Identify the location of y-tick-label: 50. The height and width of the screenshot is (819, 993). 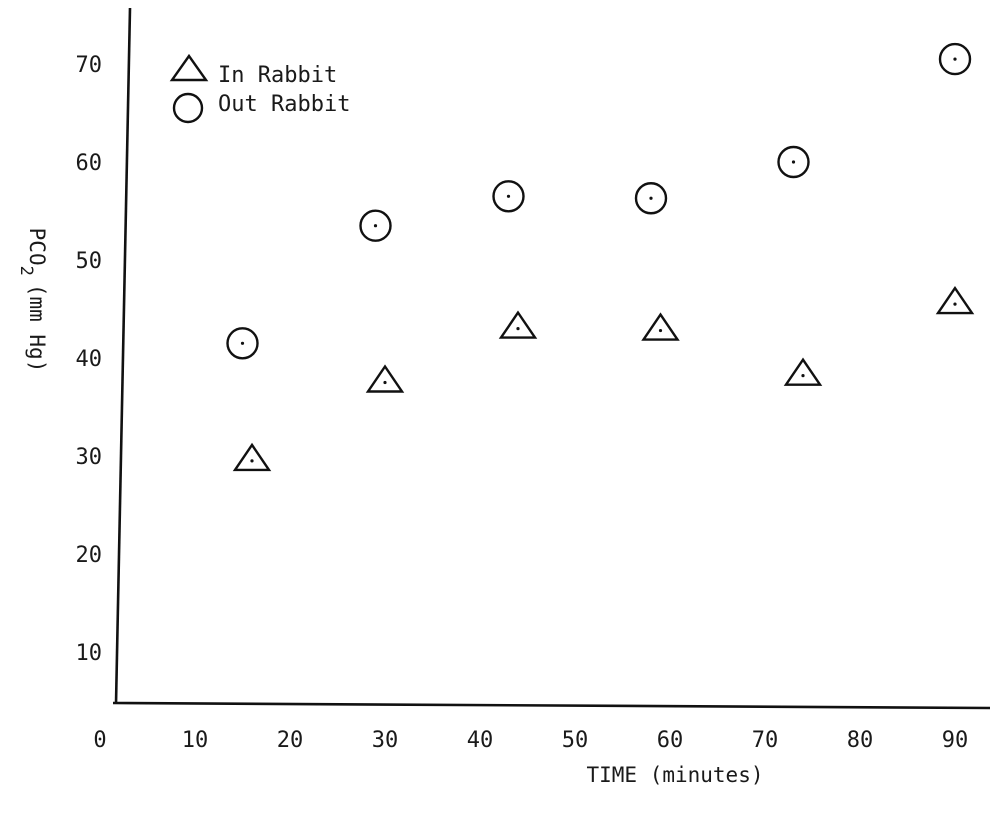
(89, 261).